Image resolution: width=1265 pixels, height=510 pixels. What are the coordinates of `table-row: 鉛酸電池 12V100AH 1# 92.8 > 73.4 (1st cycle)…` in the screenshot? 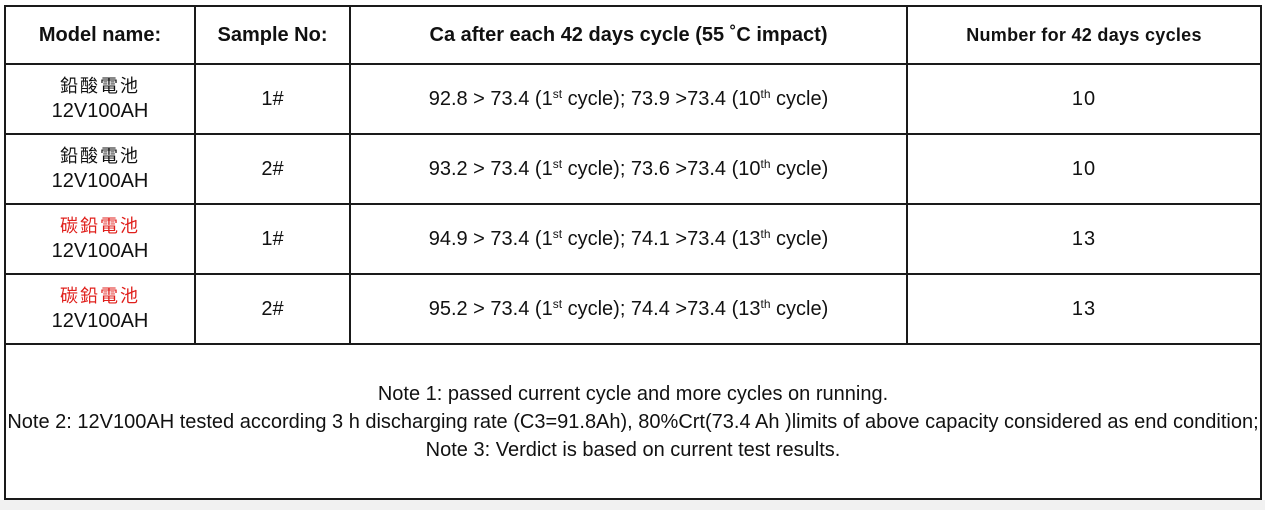 It's located at (633, 99).